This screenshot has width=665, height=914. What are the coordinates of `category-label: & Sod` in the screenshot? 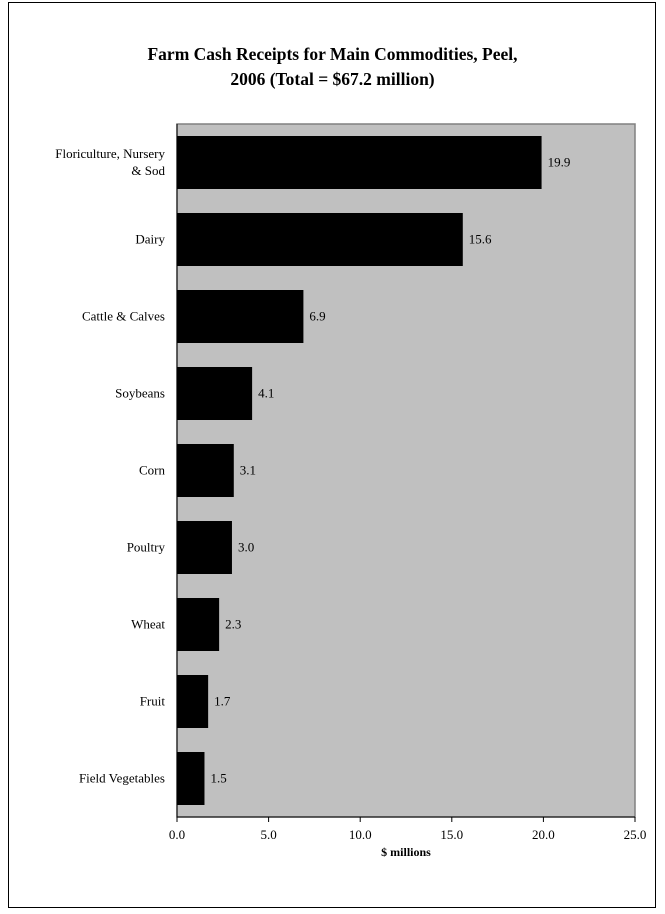 It's located at (148, 170).